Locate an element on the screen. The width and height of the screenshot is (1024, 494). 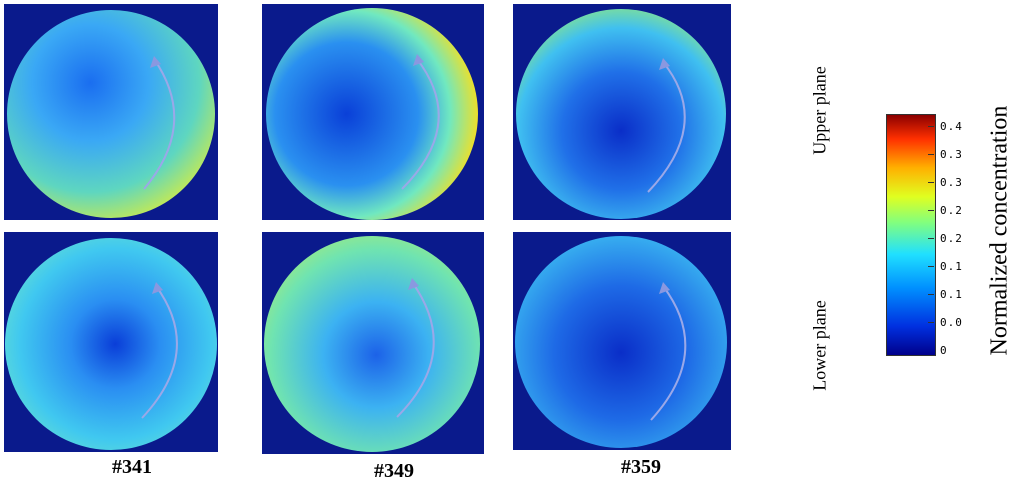
colorbar-tick: 0 is located at coordinates (944, 350).